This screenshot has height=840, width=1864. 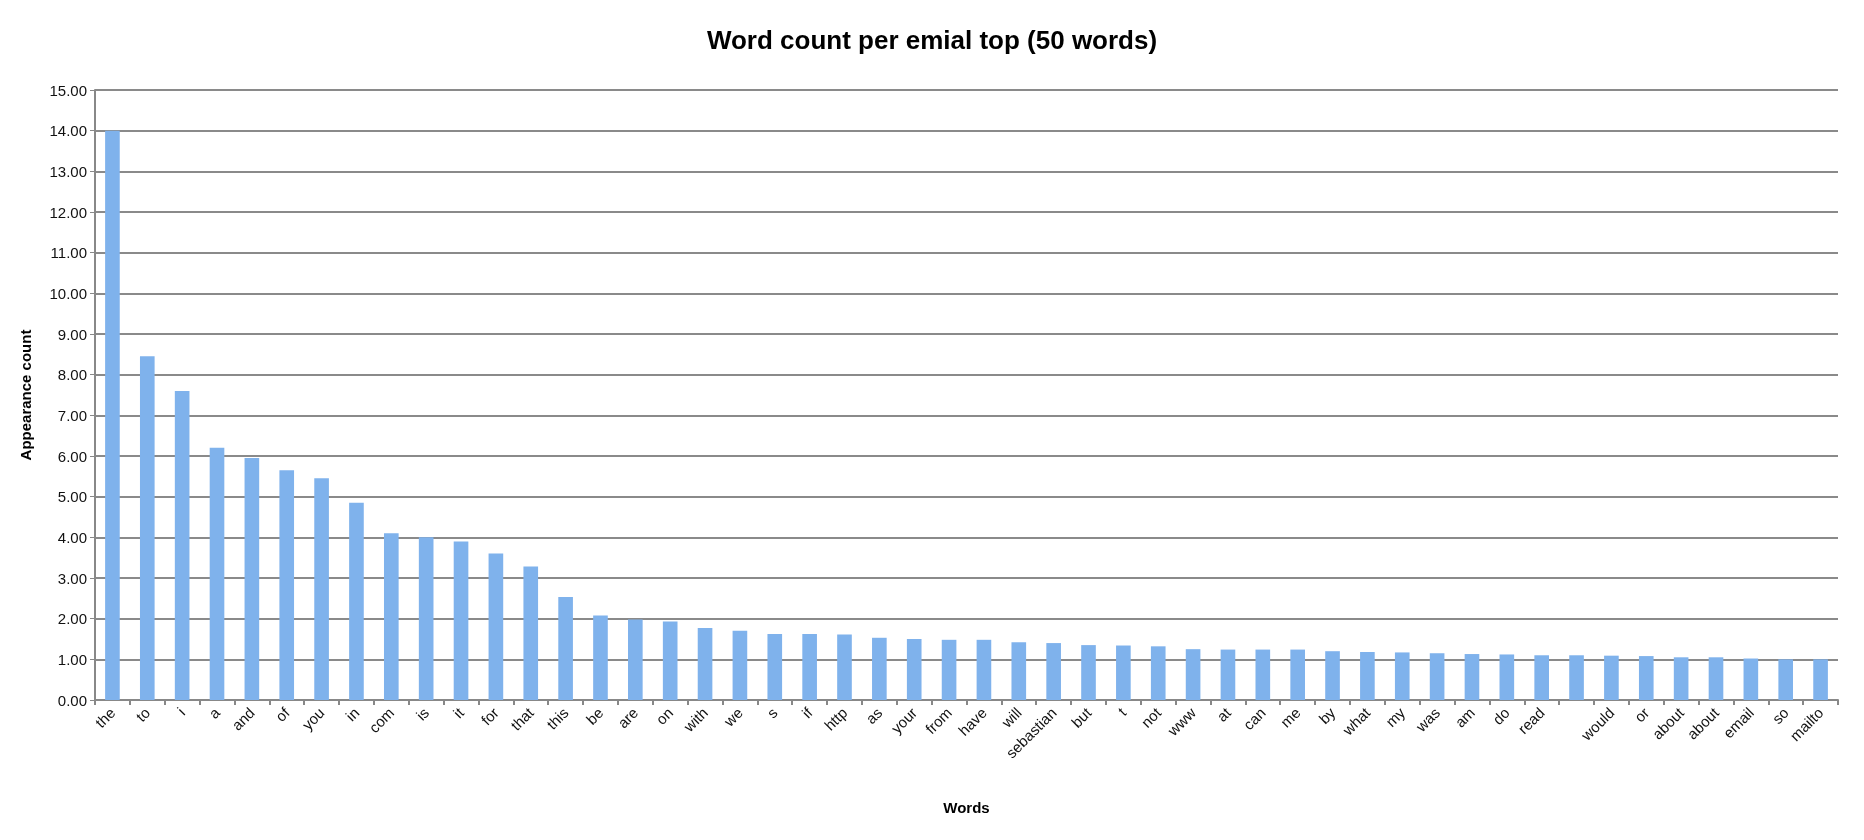 I want to click on x-tick-label: in, so click(x=352, y=714).